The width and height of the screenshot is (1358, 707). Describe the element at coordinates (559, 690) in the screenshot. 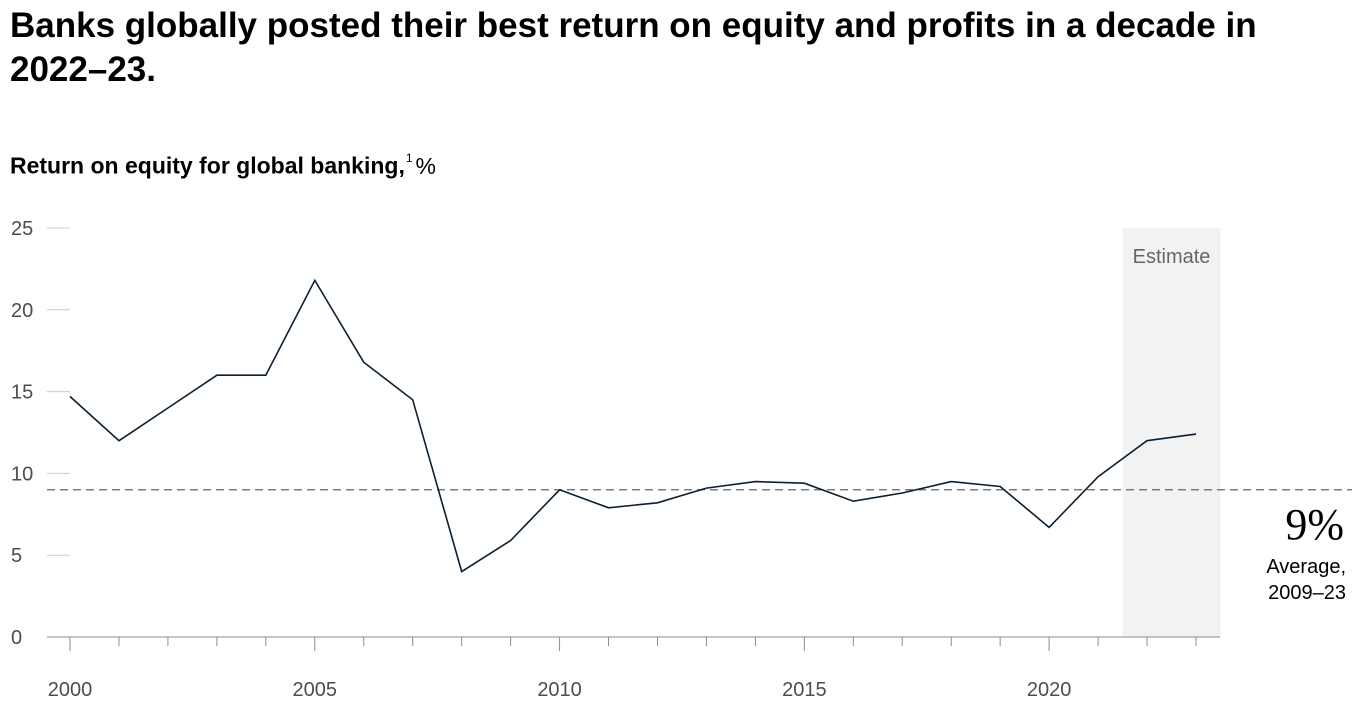

I see `x-tick-label-2010: 2010` at that location.